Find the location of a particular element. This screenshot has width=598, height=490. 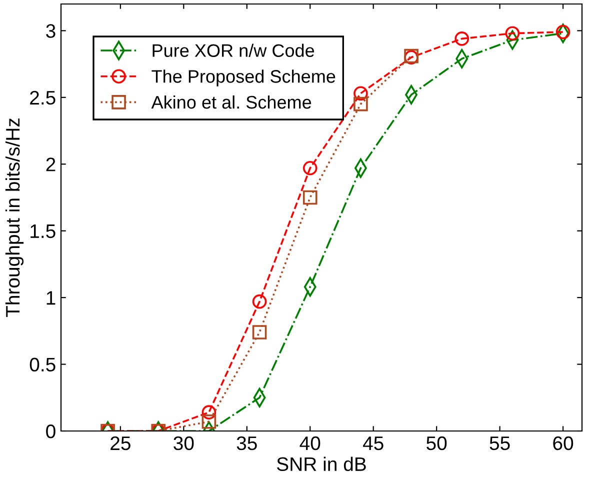

y-tick-label: 2 is located at coordinates (51, 165).